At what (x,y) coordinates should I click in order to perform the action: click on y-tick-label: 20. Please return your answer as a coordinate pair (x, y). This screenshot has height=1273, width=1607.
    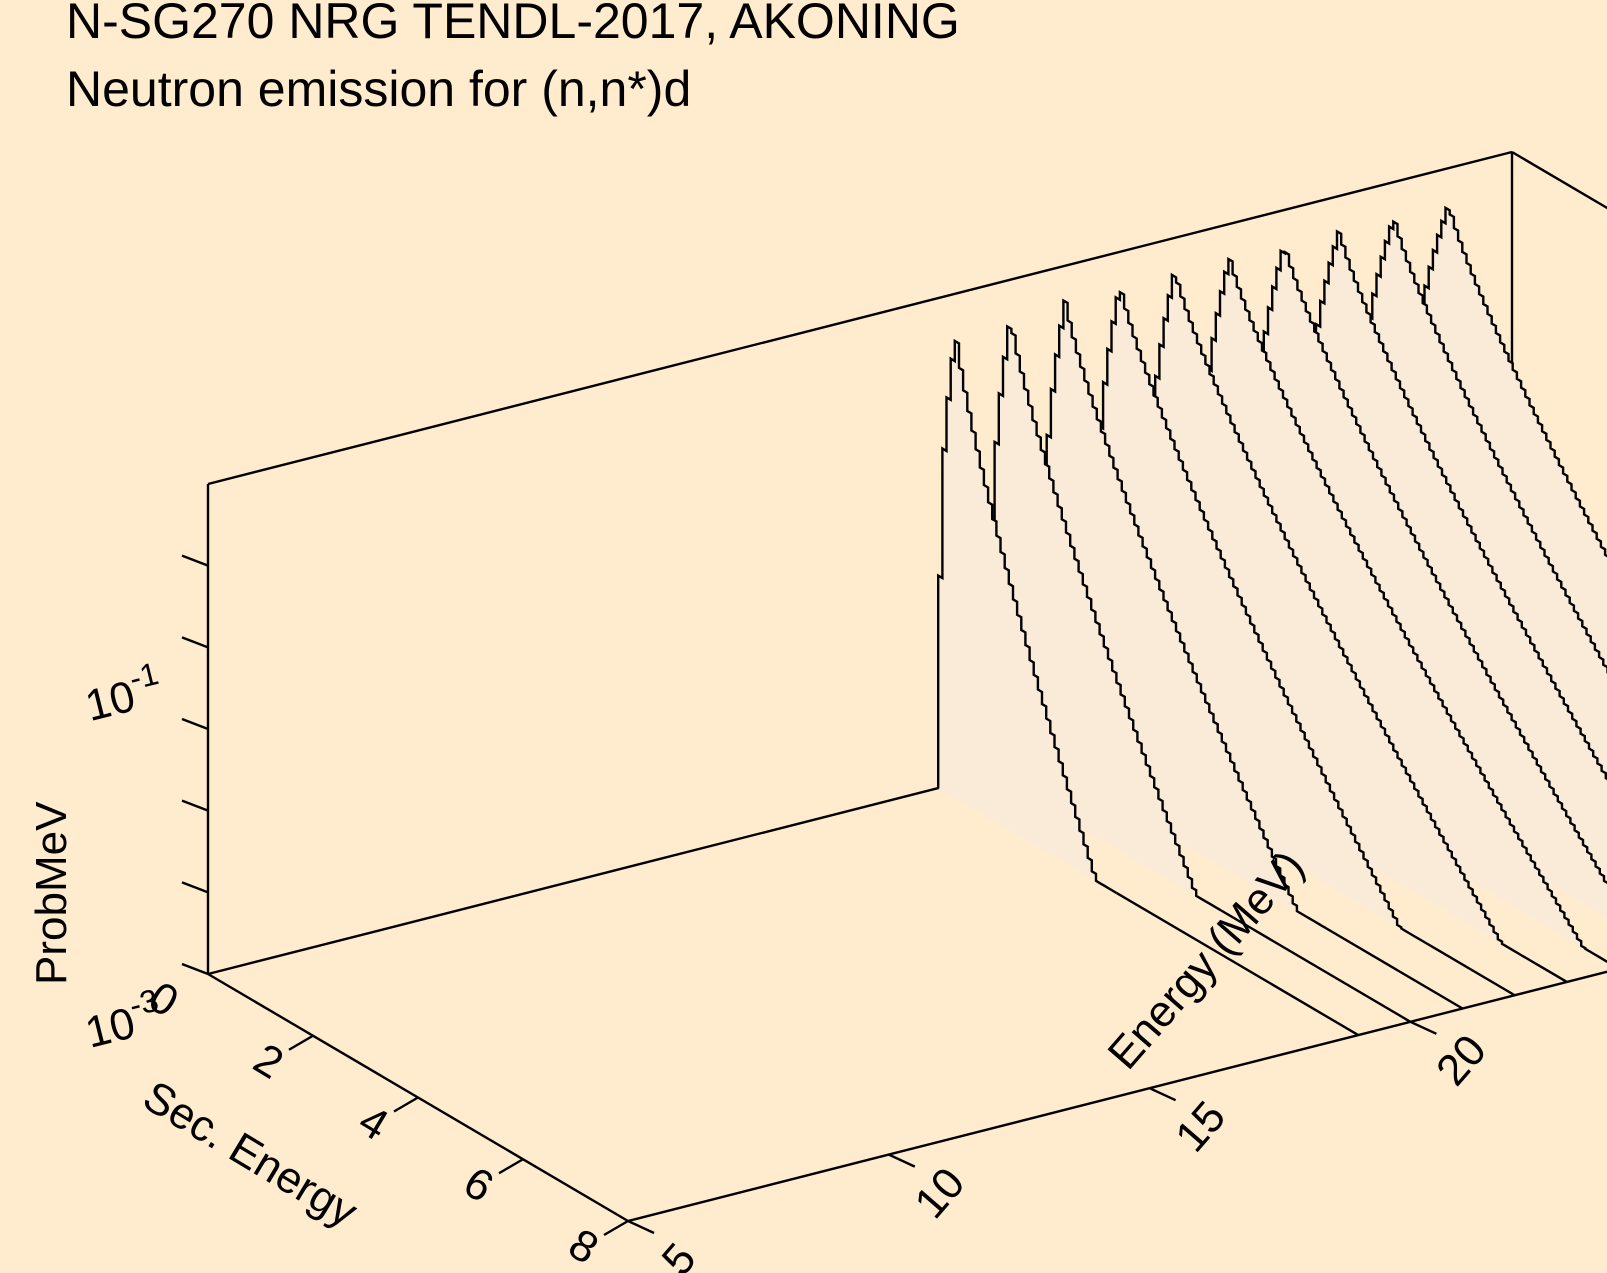
    Looking at the image, I should click on (1461, 1060).